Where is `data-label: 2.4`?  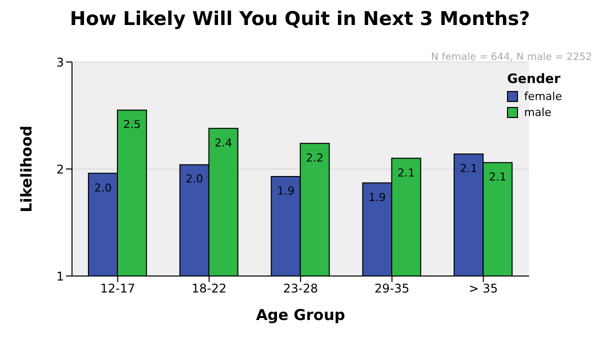
data-label: 2.4 is located at coordinates (223, 143).